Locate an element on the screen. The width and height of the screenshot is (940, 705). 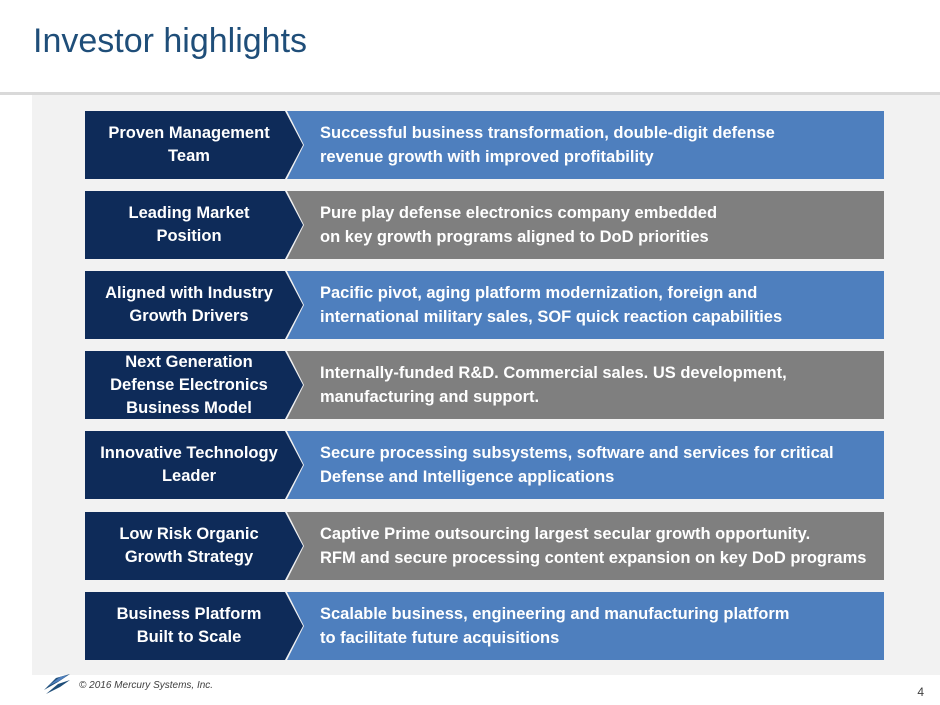
highlight-label: Low Risk Organic Growth Strategy is located at coordinates (194, 546).